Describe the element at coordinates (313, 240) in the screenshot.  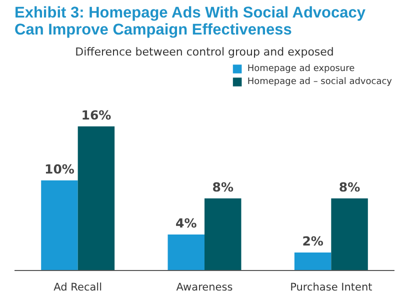
I see `data-label: 2%` at that location.